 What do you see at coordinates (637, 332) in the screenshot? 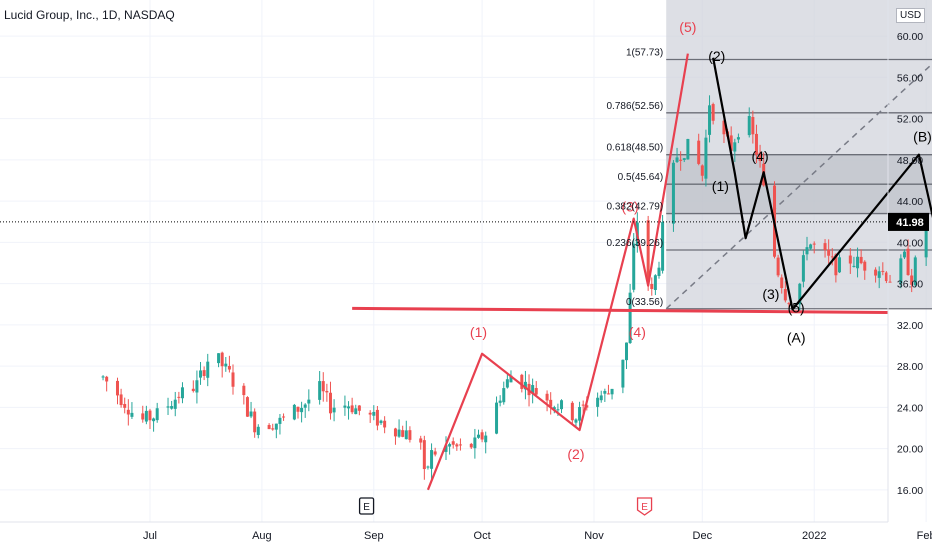
I see `wave-label: (4)` at bounding box center [637, 332].